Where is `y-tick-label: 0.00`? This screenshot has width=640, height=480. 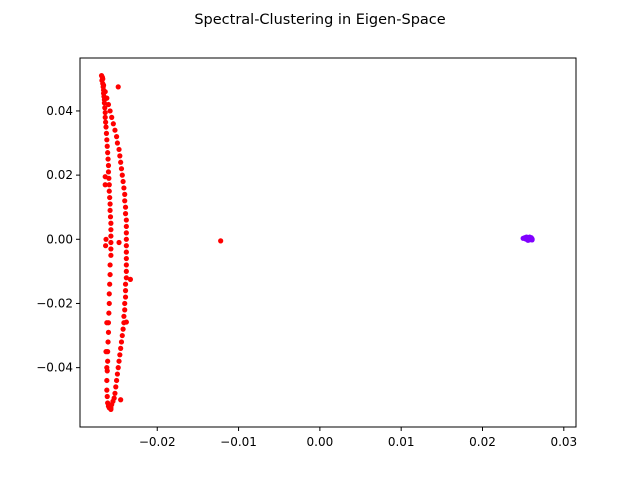
y-tick-label: 0.00 is located at coordinates (59, 239).